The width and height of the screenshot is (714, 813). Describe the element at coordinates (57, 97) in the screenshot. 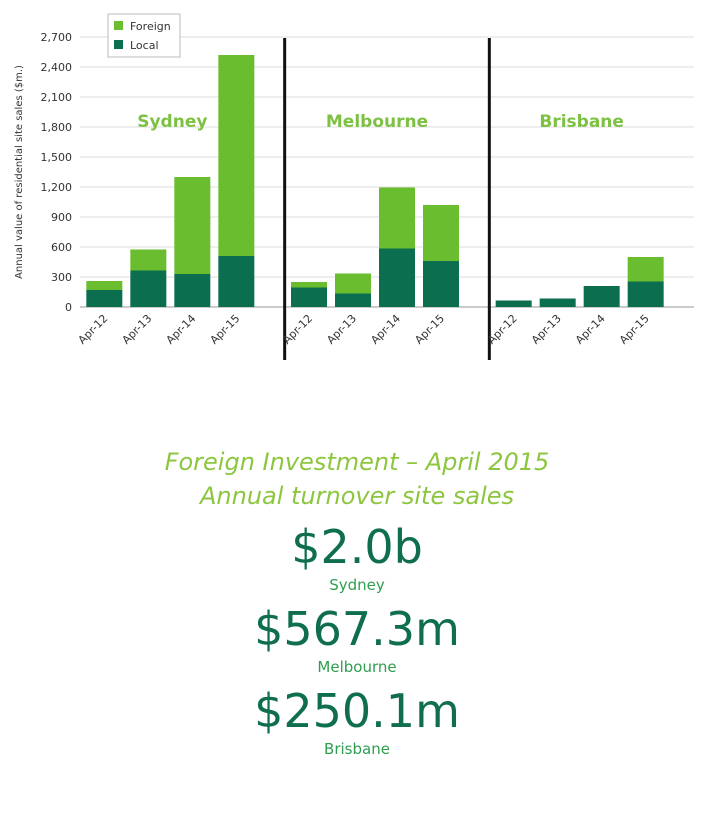

I see `y-tick-label: 2,100` at that location.